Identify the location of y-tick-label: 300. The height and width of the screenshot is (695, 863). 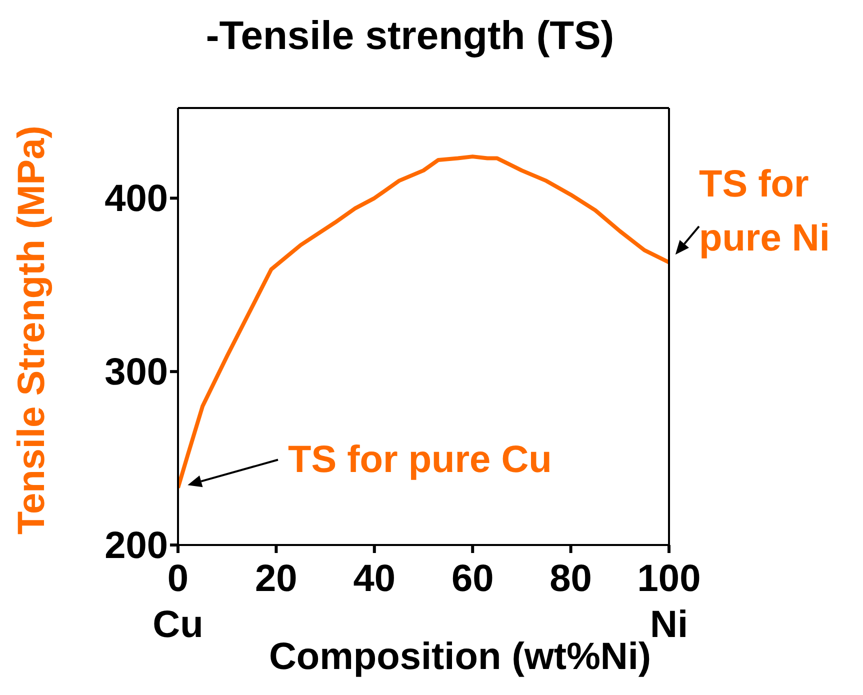
(136, 373).